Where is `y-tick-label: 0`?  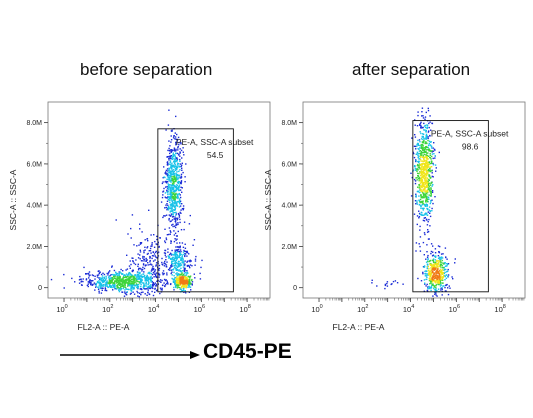
y-tick-label: 0 is located at coordinates (295, 288).